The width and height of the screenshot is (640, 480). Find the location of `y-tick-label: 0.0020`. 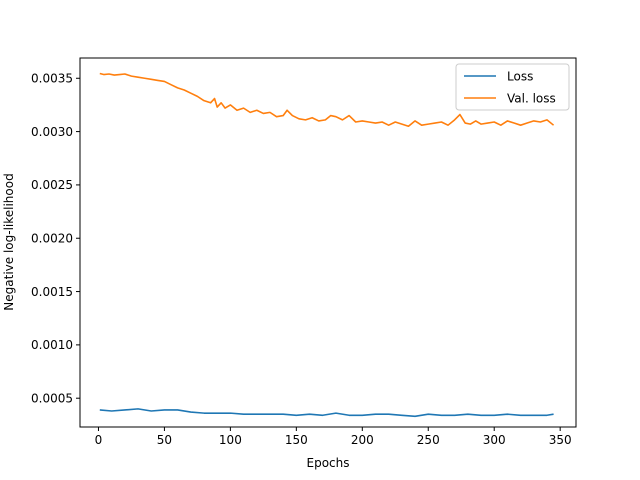

y-tick-label: 0.0020 is located at coordinates (52, 239).